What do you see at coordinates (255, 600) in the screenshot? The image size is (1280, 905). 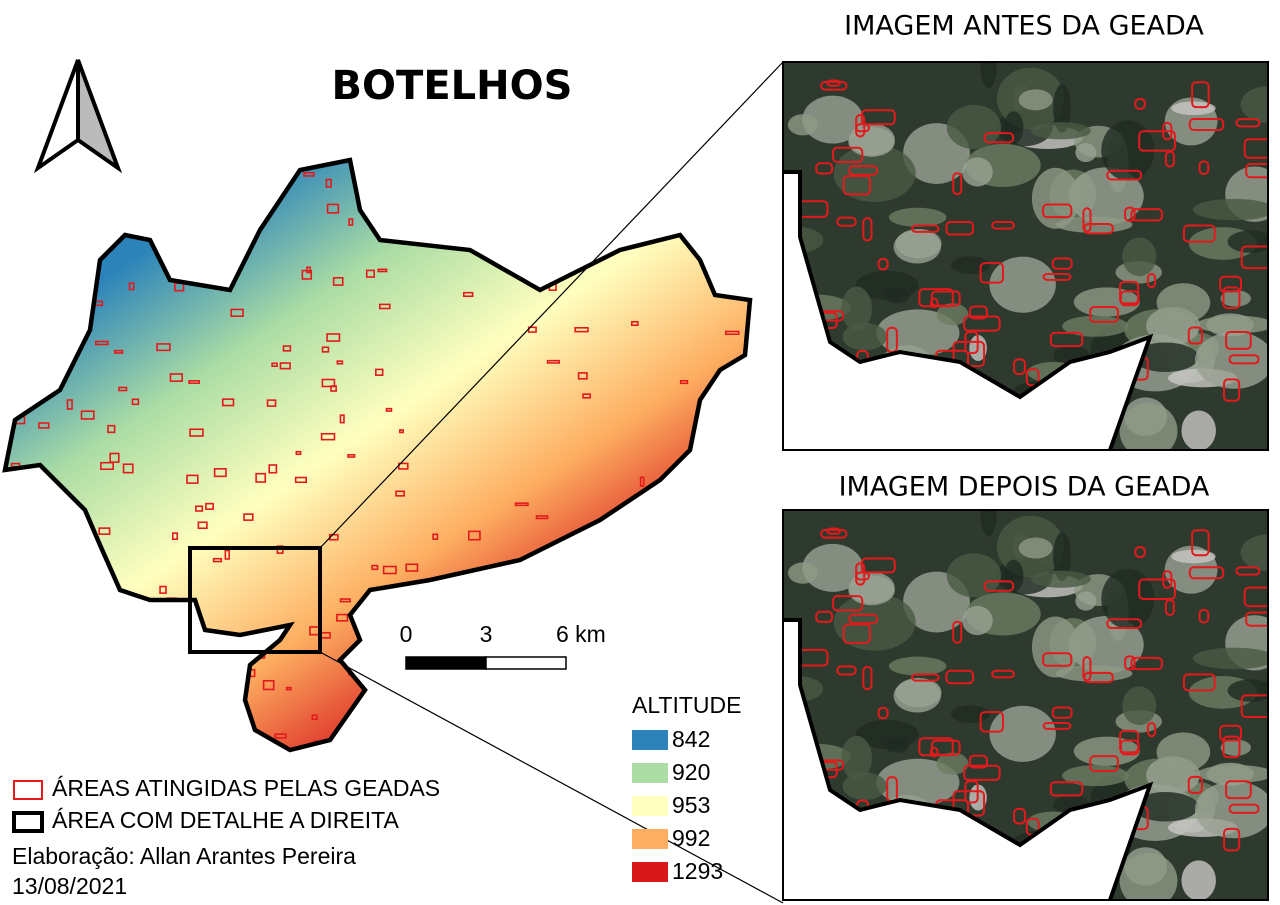 I see `detail-box` at bounding box center [255, 600].